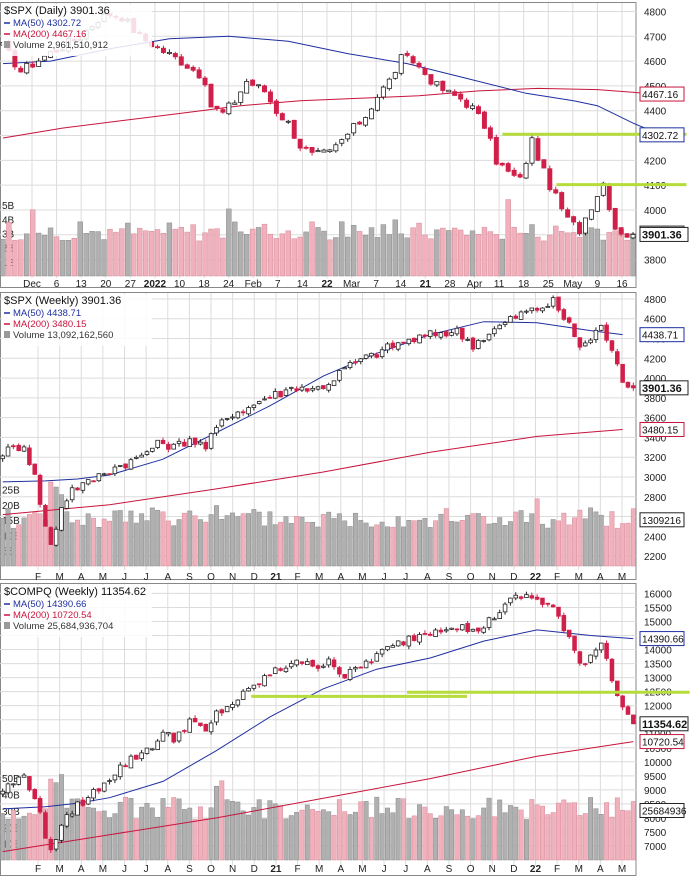  I want to click on x-tick-label: D, so click(254, 869).